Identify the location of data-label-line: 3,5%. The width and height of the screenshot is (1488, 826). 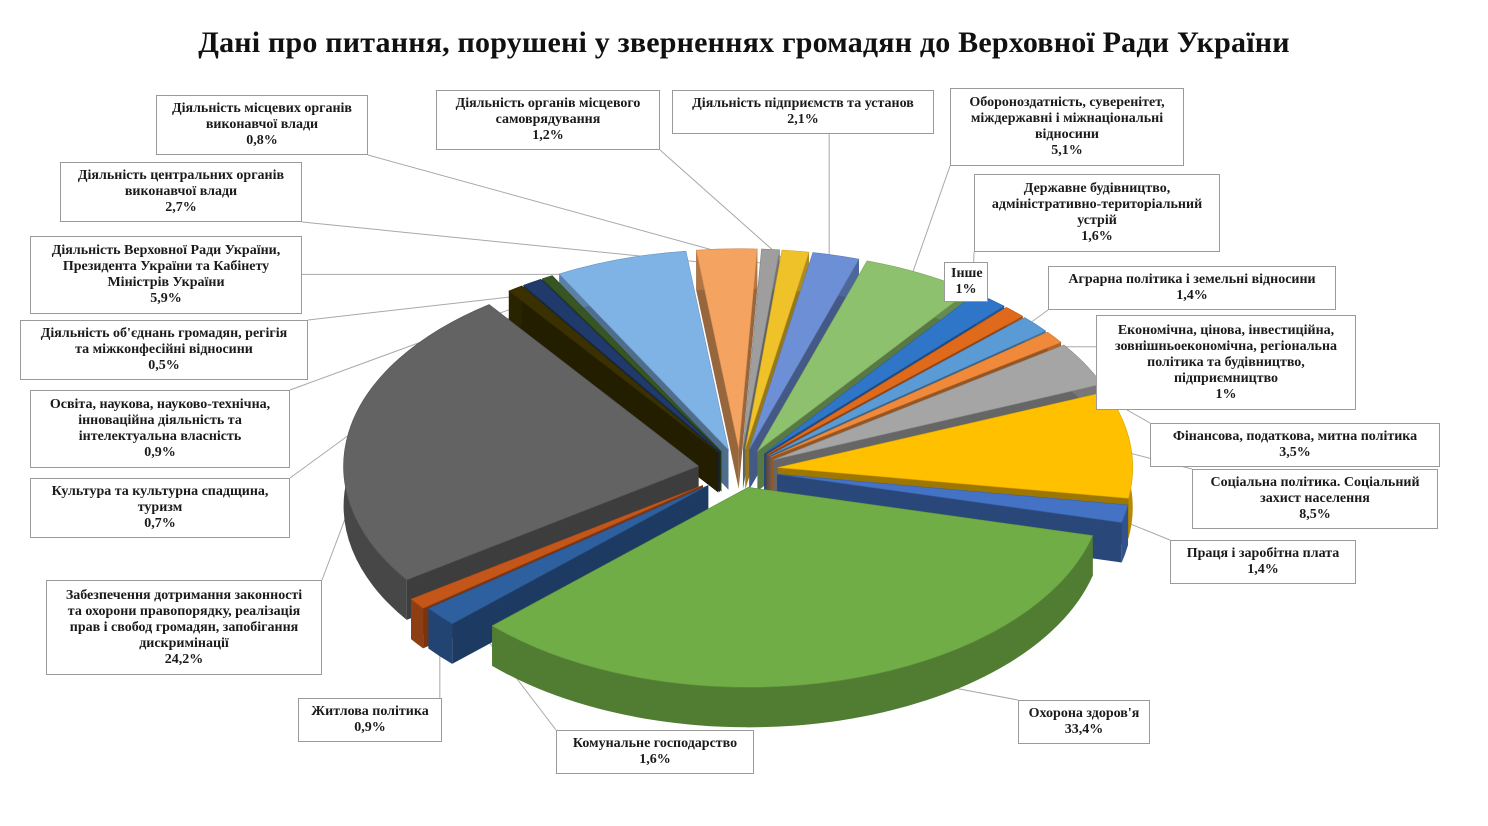
(1295, 452).